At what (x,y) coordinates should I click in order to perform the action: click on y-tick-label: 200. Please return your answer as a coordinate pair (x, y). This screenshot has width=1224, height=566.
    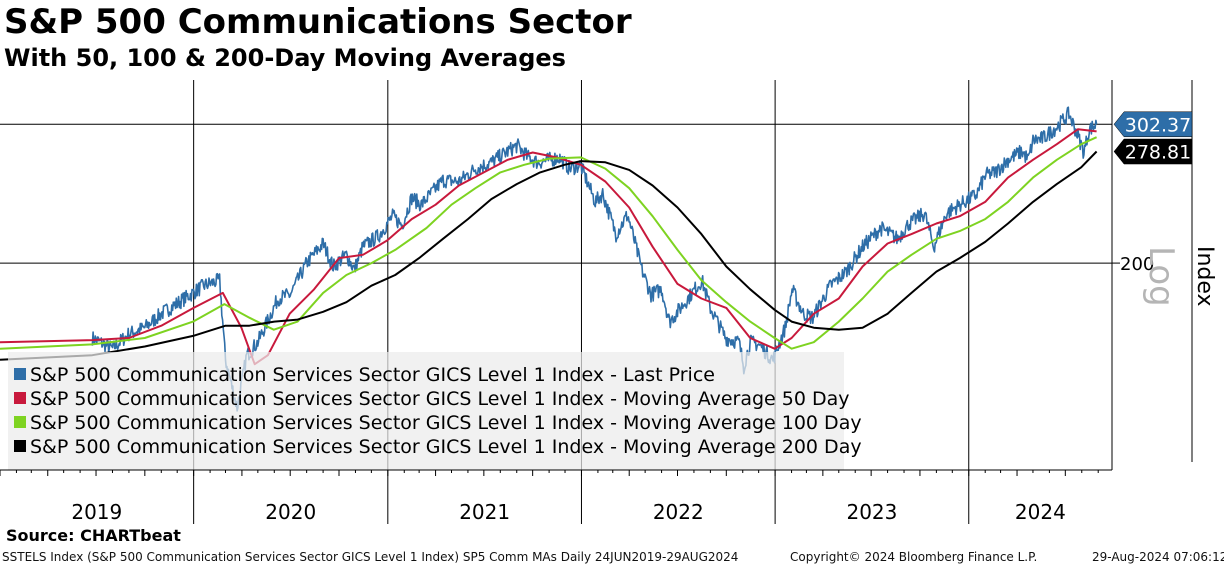
    Looking at the image, I should click on (1137, 264).